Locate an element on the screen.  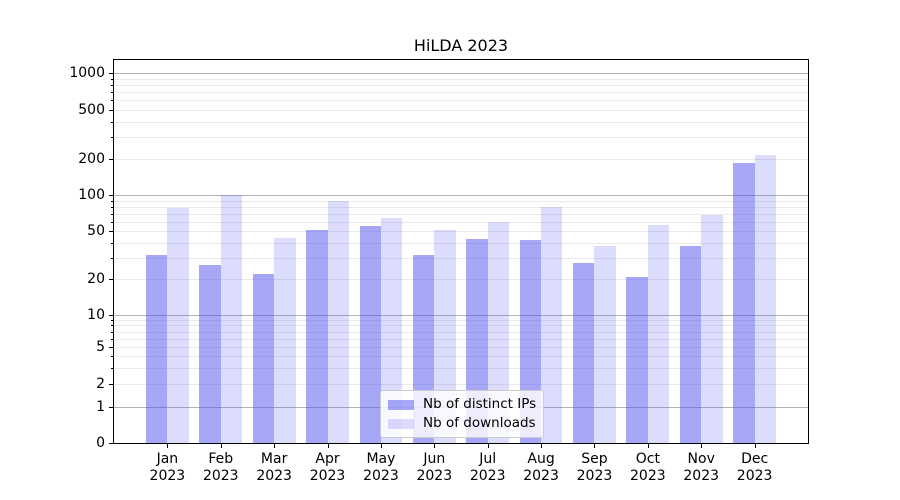
y-axis-tick-label: 500 is located at coordinates (91, 110).